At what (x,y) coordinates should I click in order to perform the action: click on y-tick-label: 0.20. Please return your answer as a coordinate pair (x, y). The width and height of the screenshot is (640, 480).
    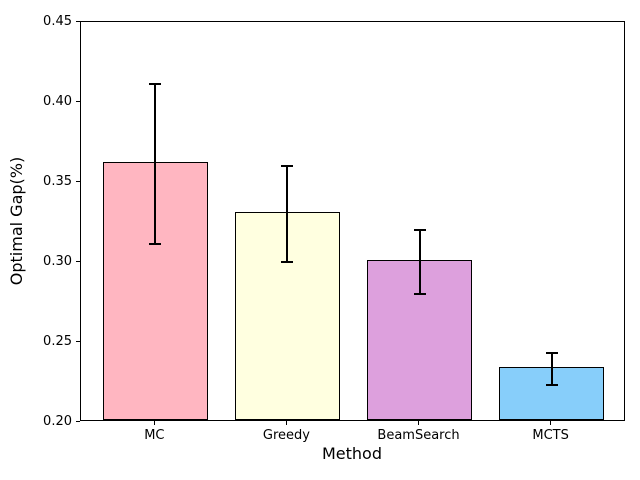
    Looking at the image, I should click on (57, 421).